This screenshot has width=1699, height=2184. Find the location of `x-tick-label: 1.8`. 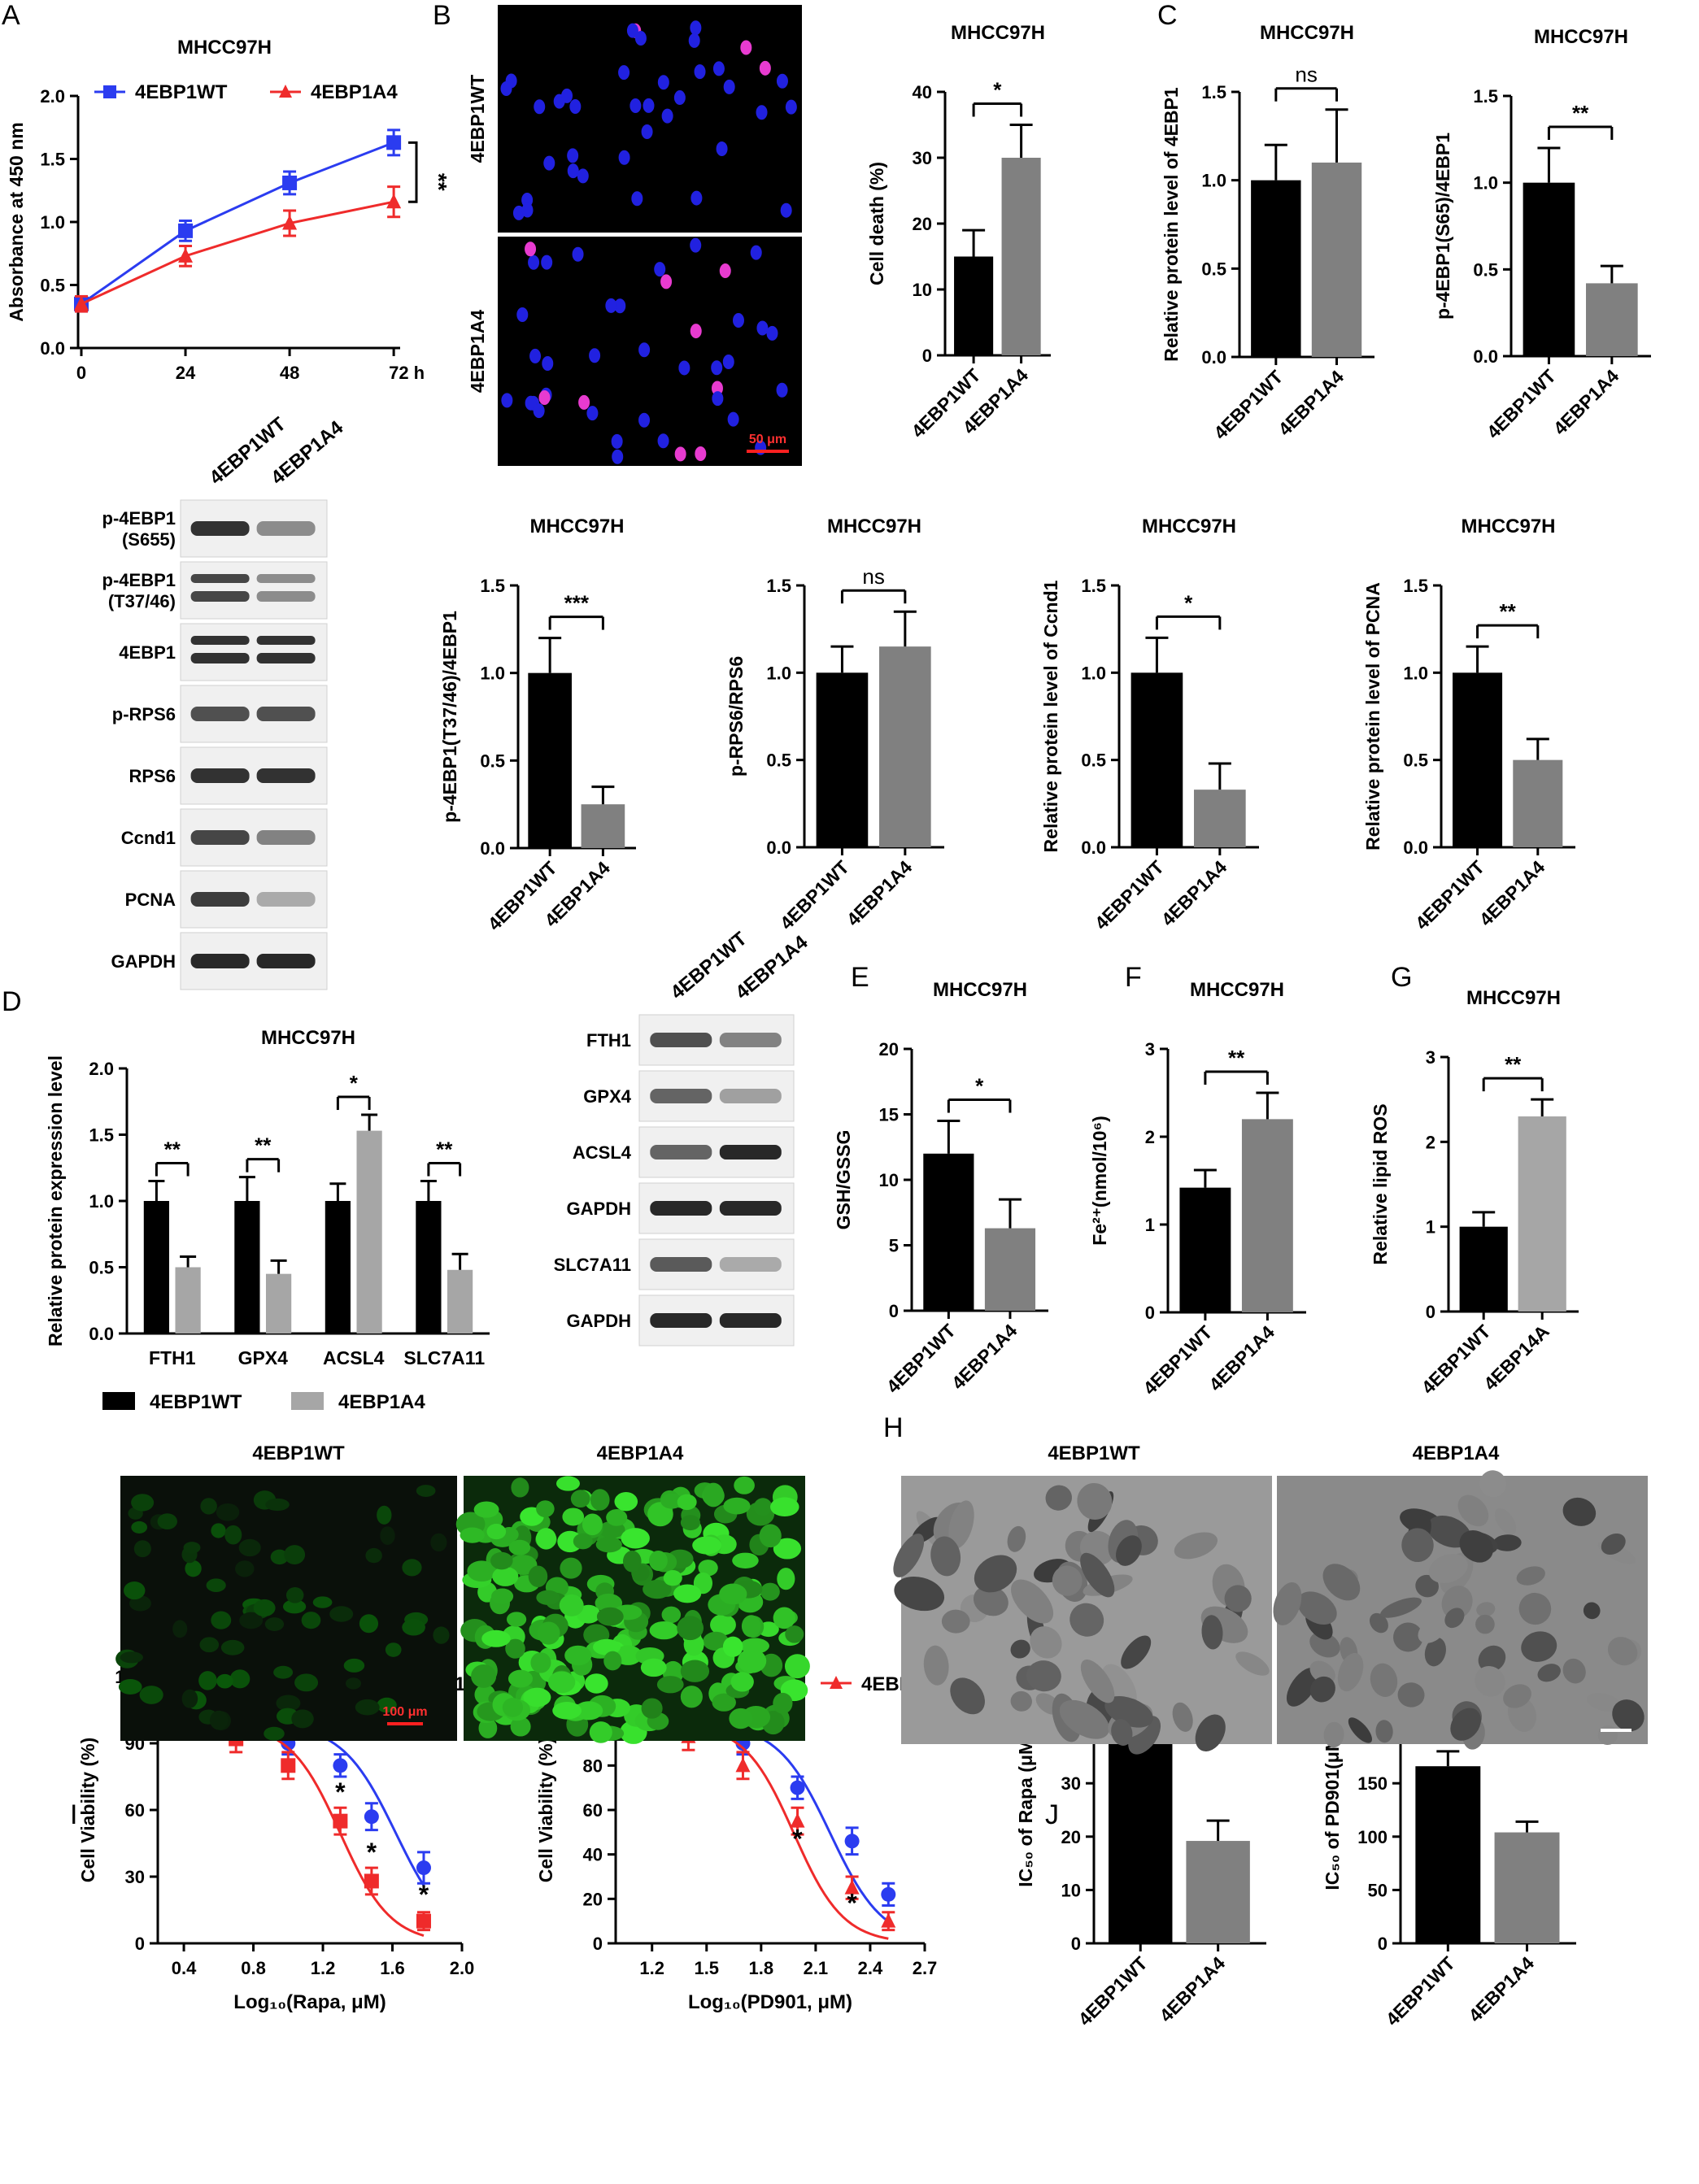

x-tick-label: 1.8 is located at coordinates (761, 1968).